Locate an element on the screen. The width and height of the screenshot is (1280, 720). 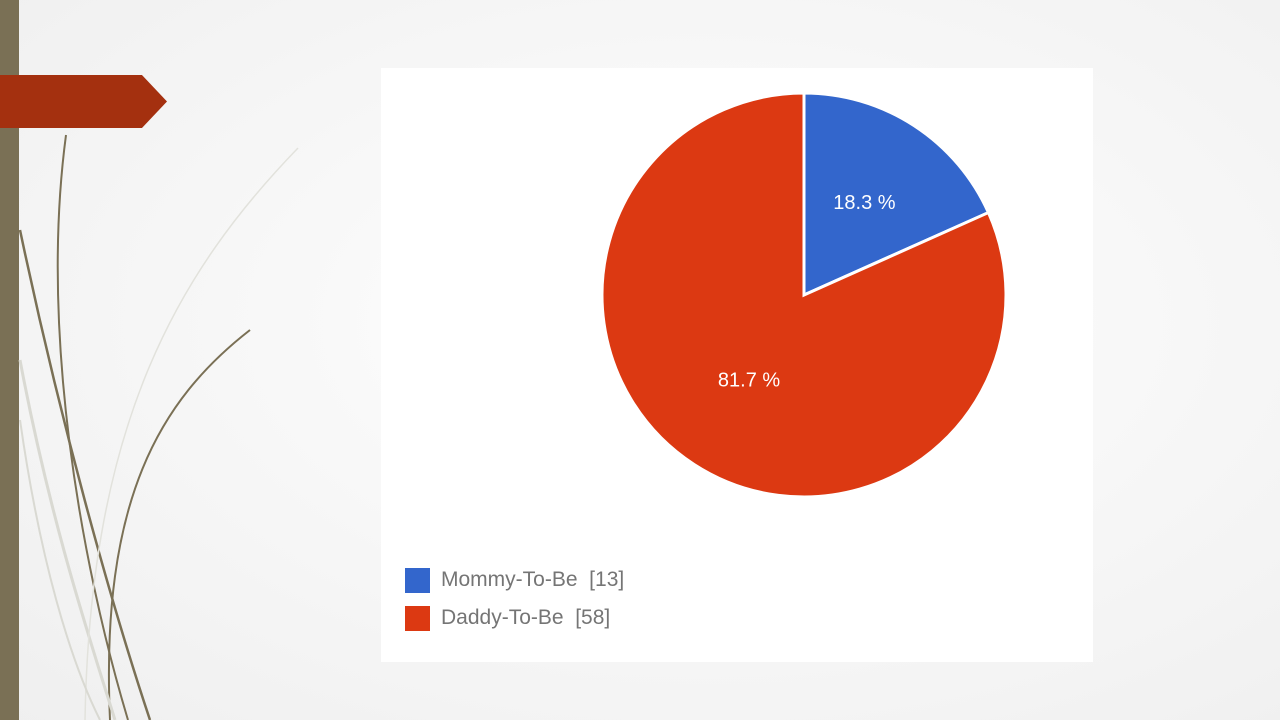
legend-swatch-daddy is located at coordinates (417, 618).